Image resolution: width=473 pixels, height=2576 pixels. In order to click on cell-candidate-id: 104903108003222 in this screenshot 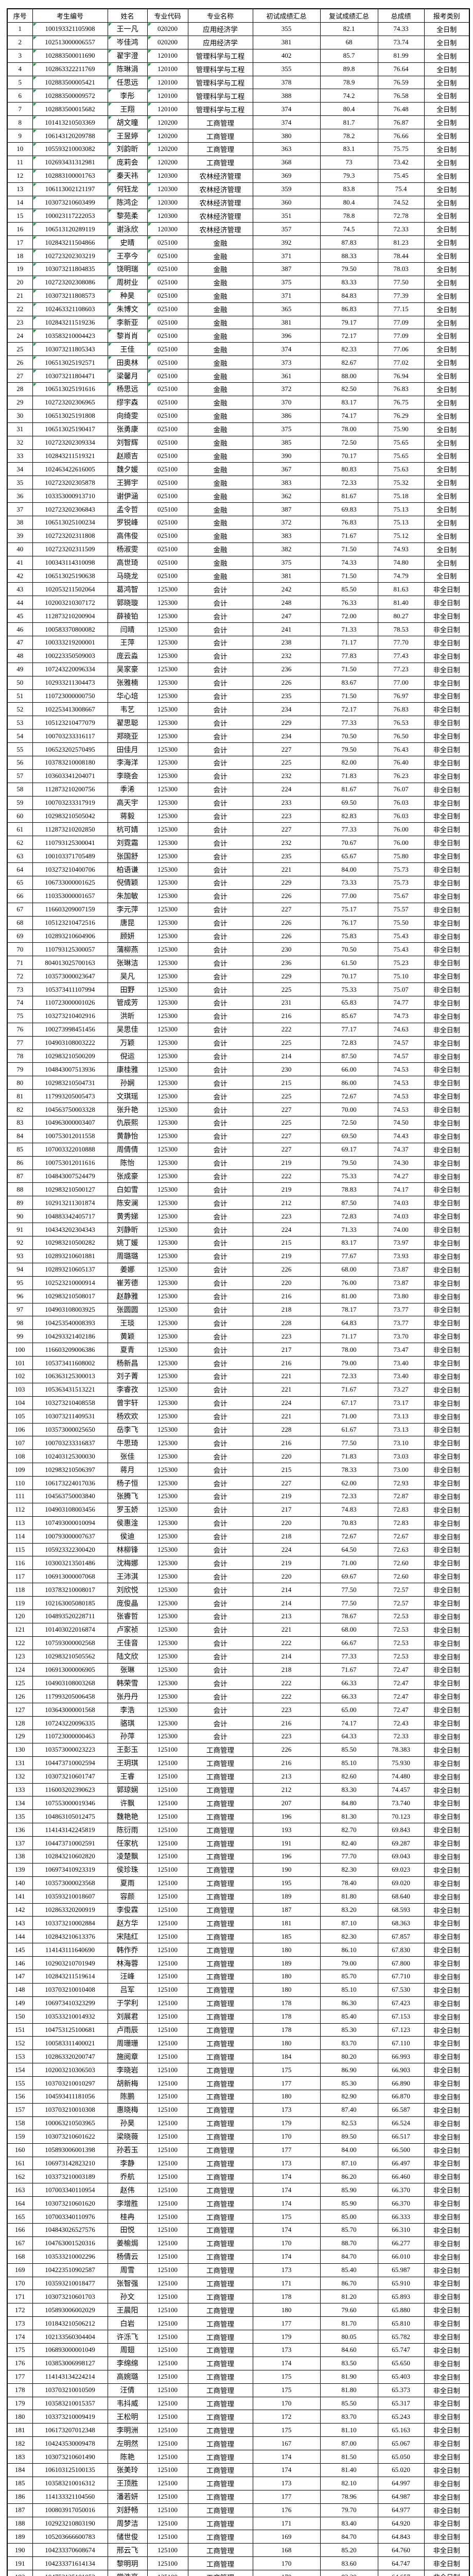, I will do `click(70, 1043)`.